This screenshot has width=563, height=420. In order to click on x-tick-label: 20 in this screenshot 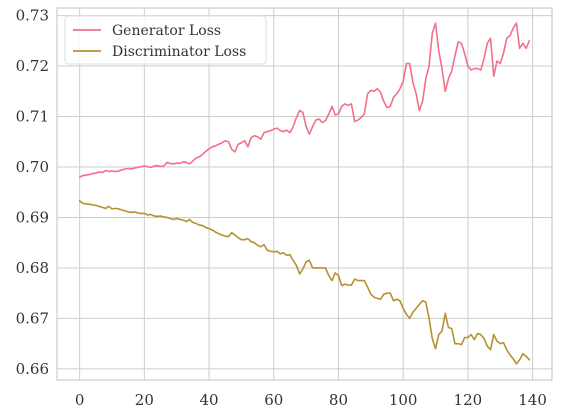, I will do `click(144, 400)`.